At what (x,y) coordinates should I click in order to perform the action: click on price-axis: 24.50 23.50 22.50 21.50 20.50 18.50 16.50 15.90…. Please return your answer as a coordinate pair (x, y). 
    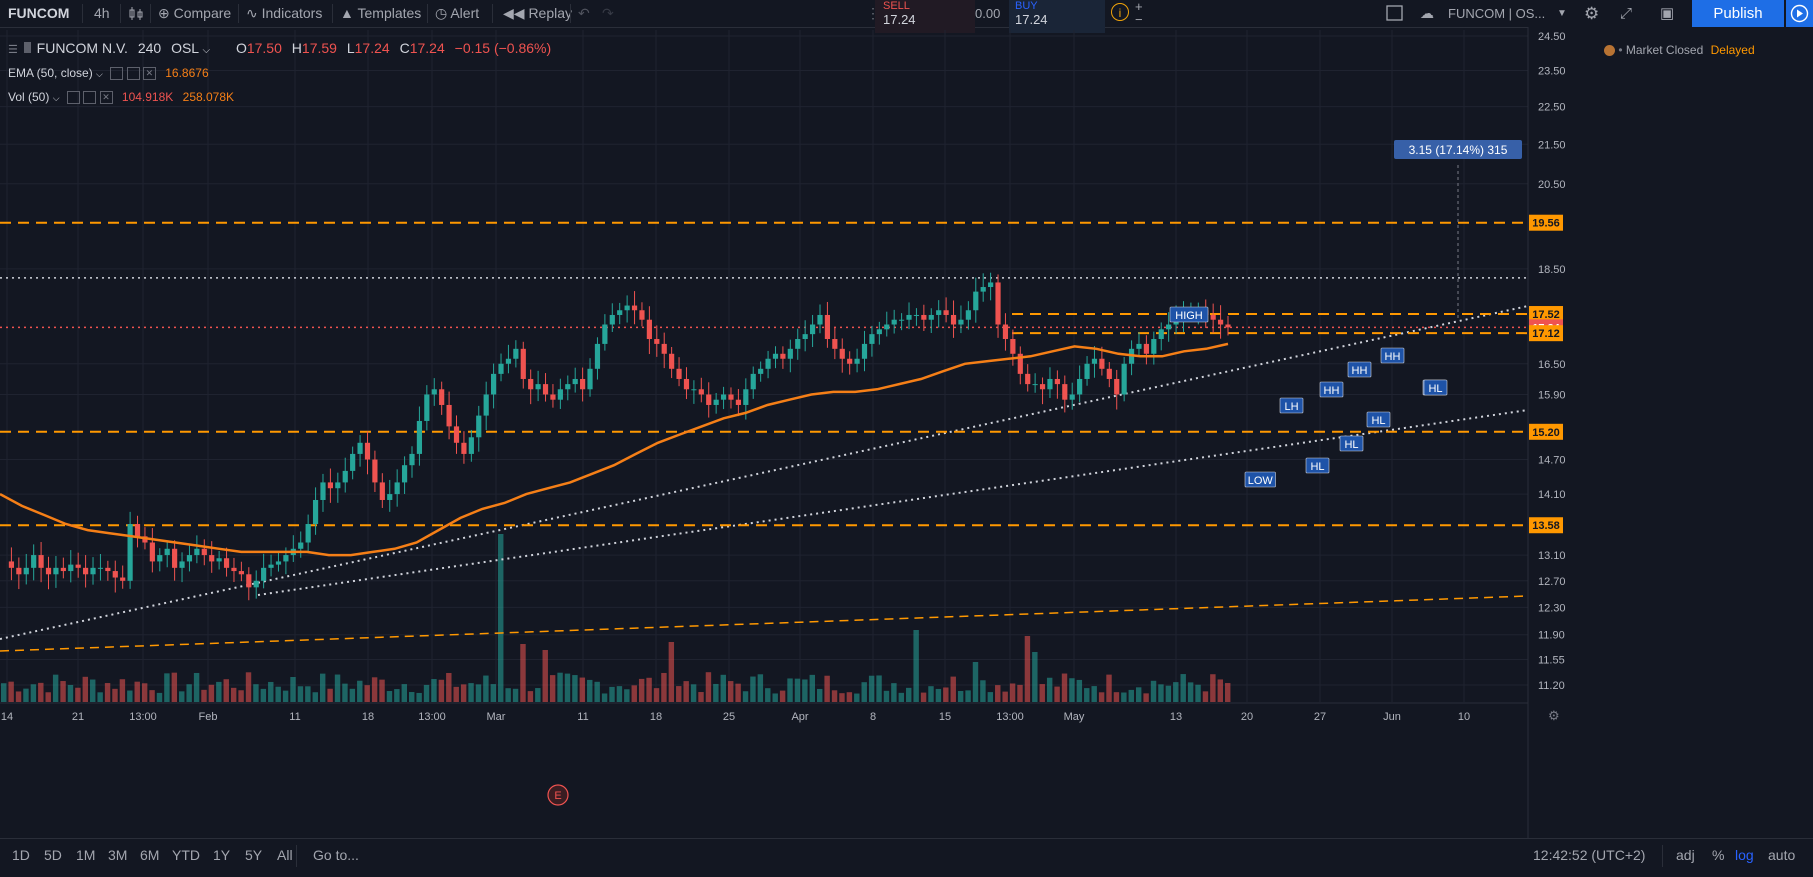
    Looking at the image, I should click on (1670, 432).